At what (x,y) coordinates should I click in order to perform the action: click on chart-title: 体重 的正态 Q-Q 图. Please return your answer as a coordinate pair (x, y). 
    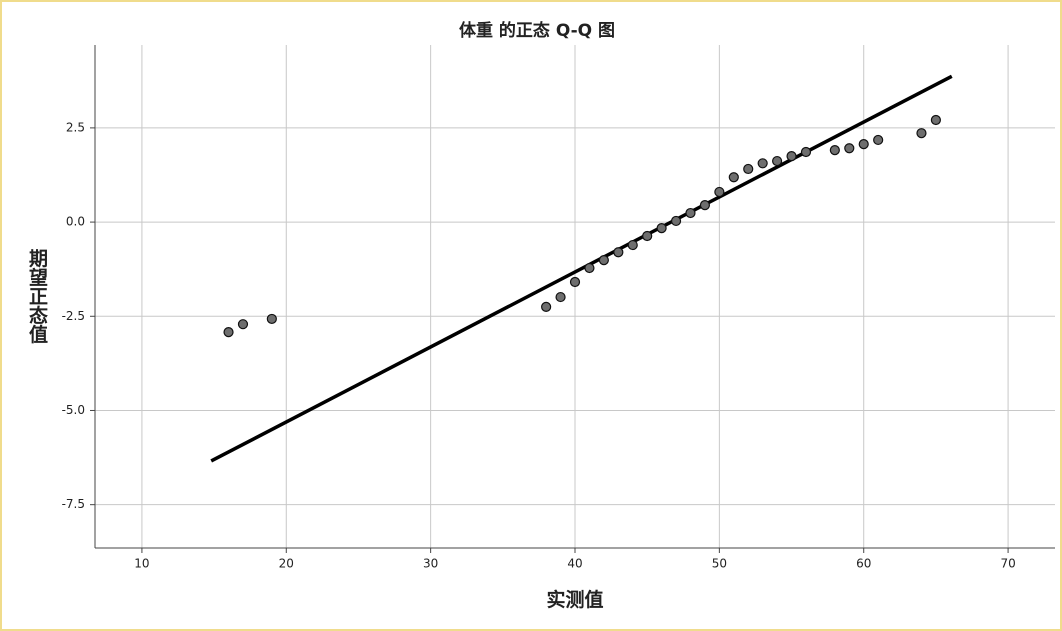
    Looking at the image, I should click on (537, 30).